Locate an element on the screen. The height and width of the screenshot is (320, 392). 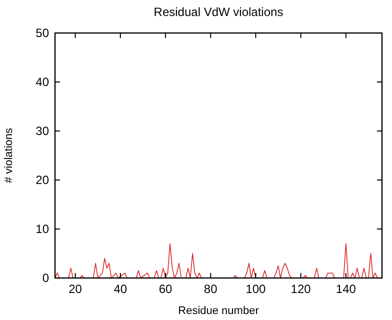
y-axis-title: # violations is located at coordinates (9, 155).